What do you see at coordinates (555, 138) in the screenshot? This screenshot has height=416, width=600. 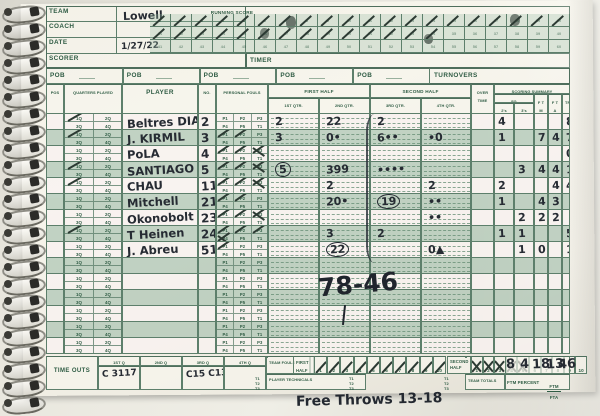 I see `row-summary-fta: 4` at bounding box center [555, 138].